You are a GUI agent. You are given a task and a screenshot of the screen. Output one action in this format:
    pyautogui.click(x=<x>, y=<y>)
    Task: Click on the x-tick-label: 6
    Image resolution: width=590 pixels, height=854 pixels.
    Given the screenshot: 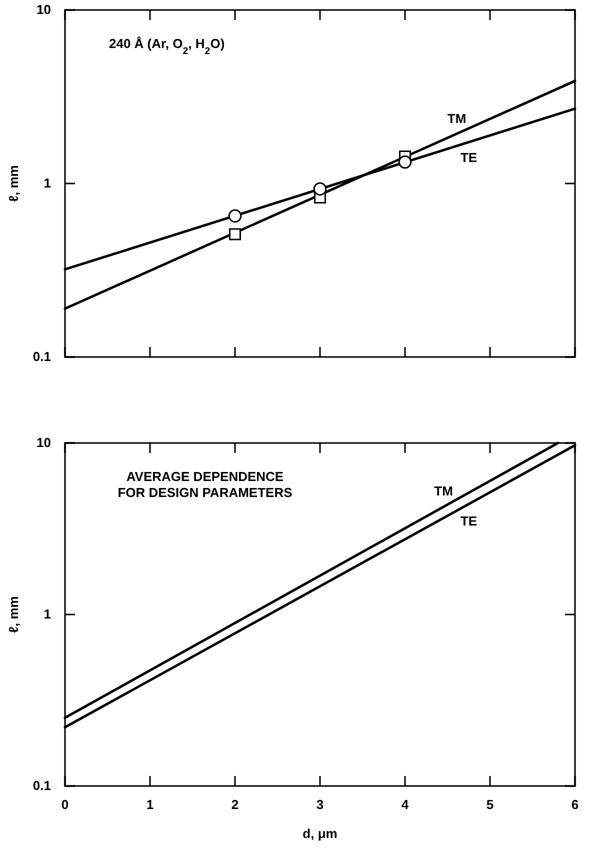 What is the action you would take?
    pyautogui.click(x=575, y=804)
    